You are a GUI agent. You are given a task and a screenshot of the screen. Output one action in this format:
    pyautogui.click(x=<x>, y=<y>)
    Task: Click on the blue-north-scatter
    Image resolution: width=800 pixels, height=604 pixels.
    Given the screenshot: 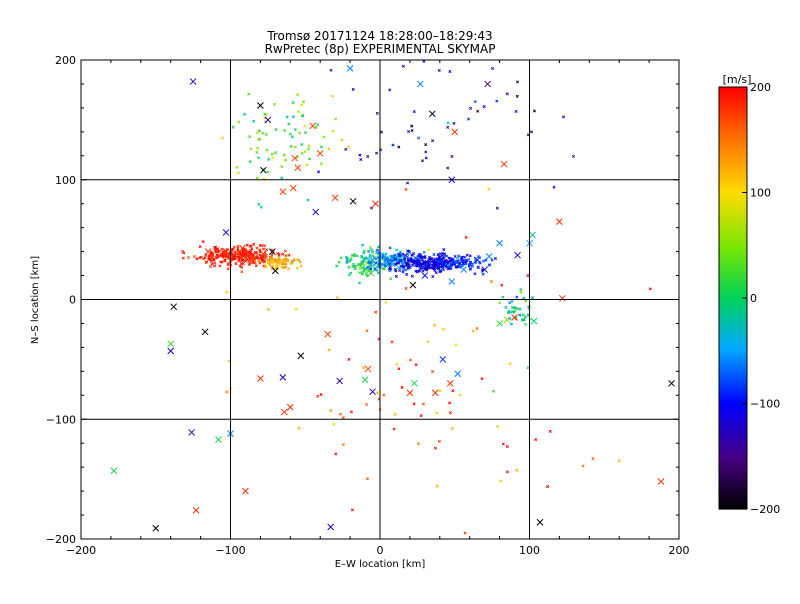 What is the action you would take?
    pyautogui.click(x=446, y=134)
    